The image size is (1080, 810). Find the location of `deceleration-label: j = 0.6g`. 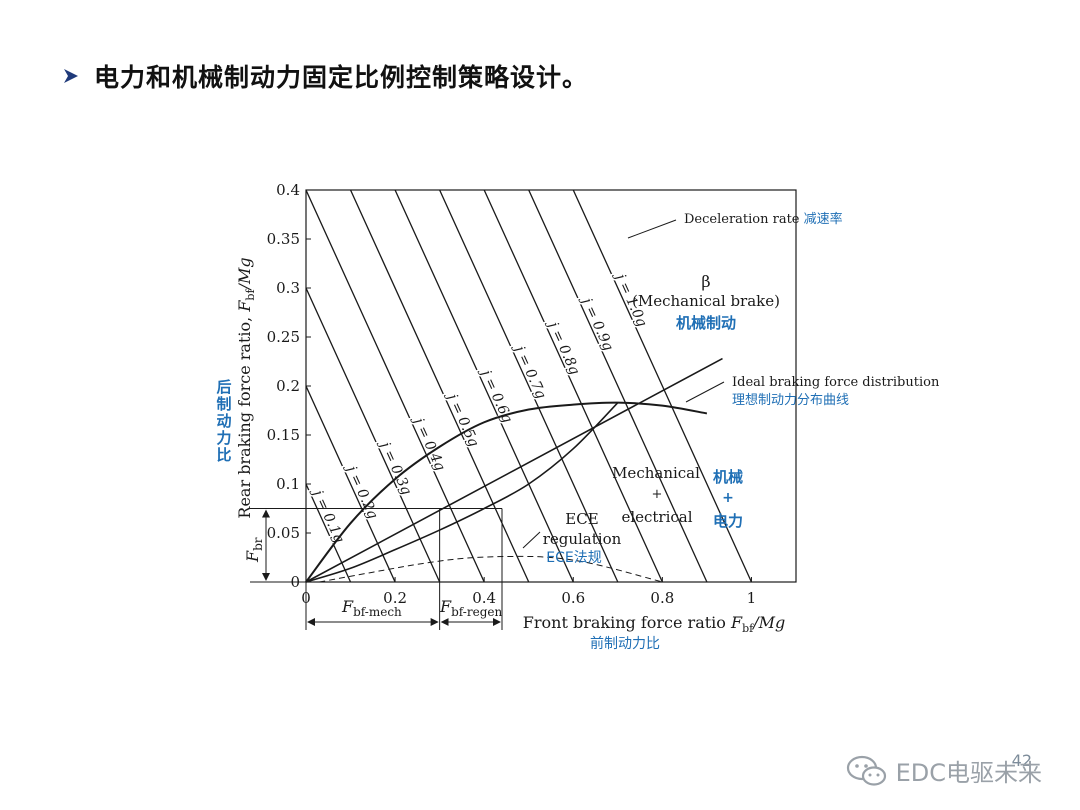

deceleration-label: j = 0.6g is located at coordinates (495, 395).